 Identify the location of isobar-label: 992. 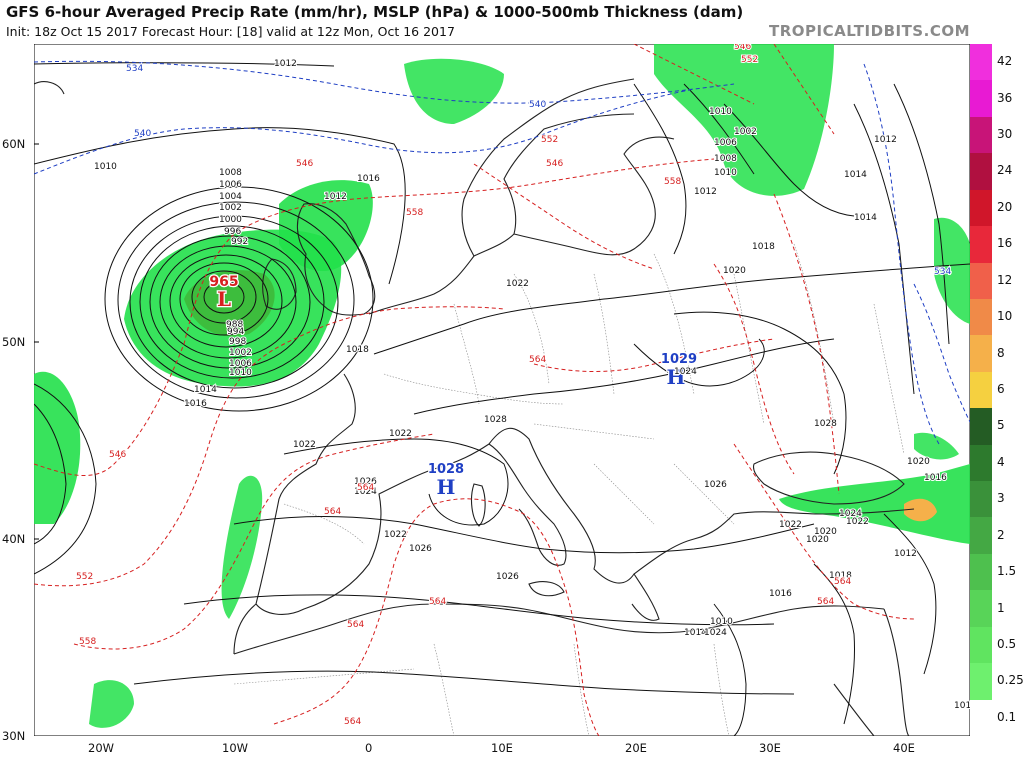
(239, 242).